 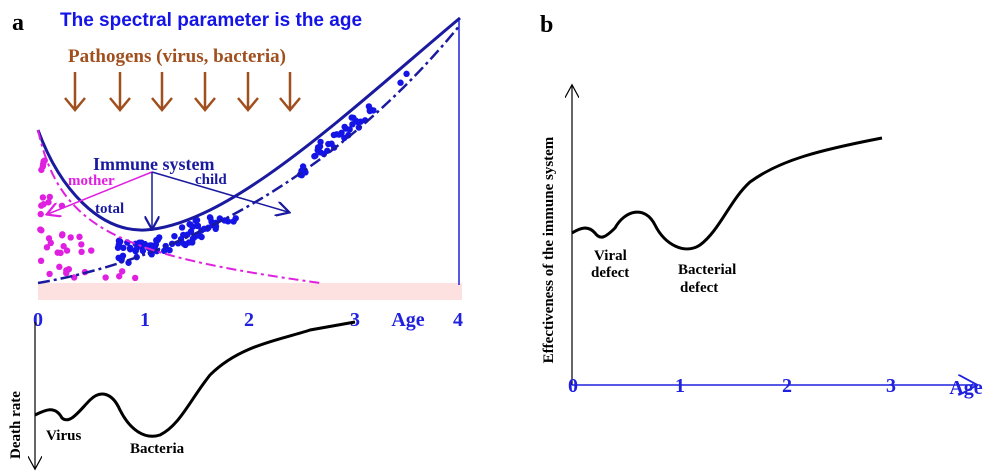 What do you see at coordinates (458, 320) in the screenshot?
I see `tick-label: 4` at bounding box center [458, 320].